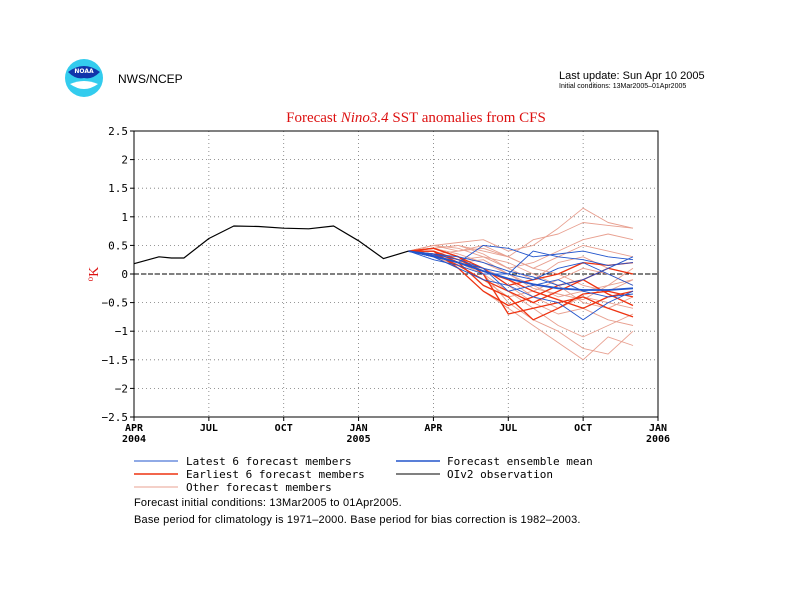 This screenshot has width=792, height=612. I want to click on org-name: NWS/NCEP, so click(150, 79).